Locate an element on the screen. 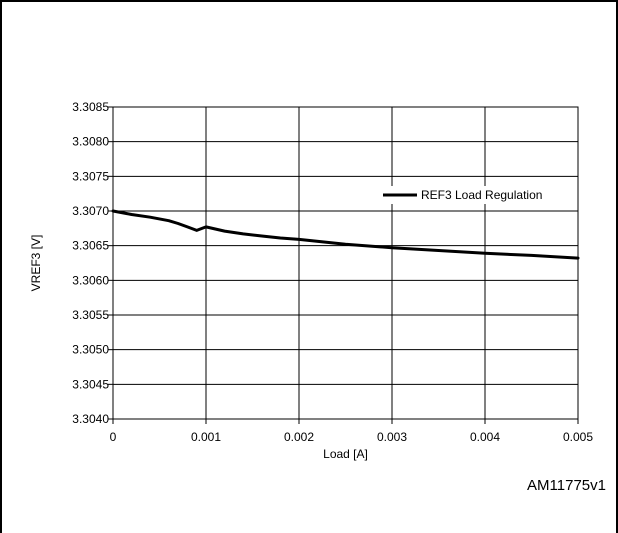 This screenshot has width=618, height=533. x-tick-label: 0.005 is located at coordinates (578, 437).